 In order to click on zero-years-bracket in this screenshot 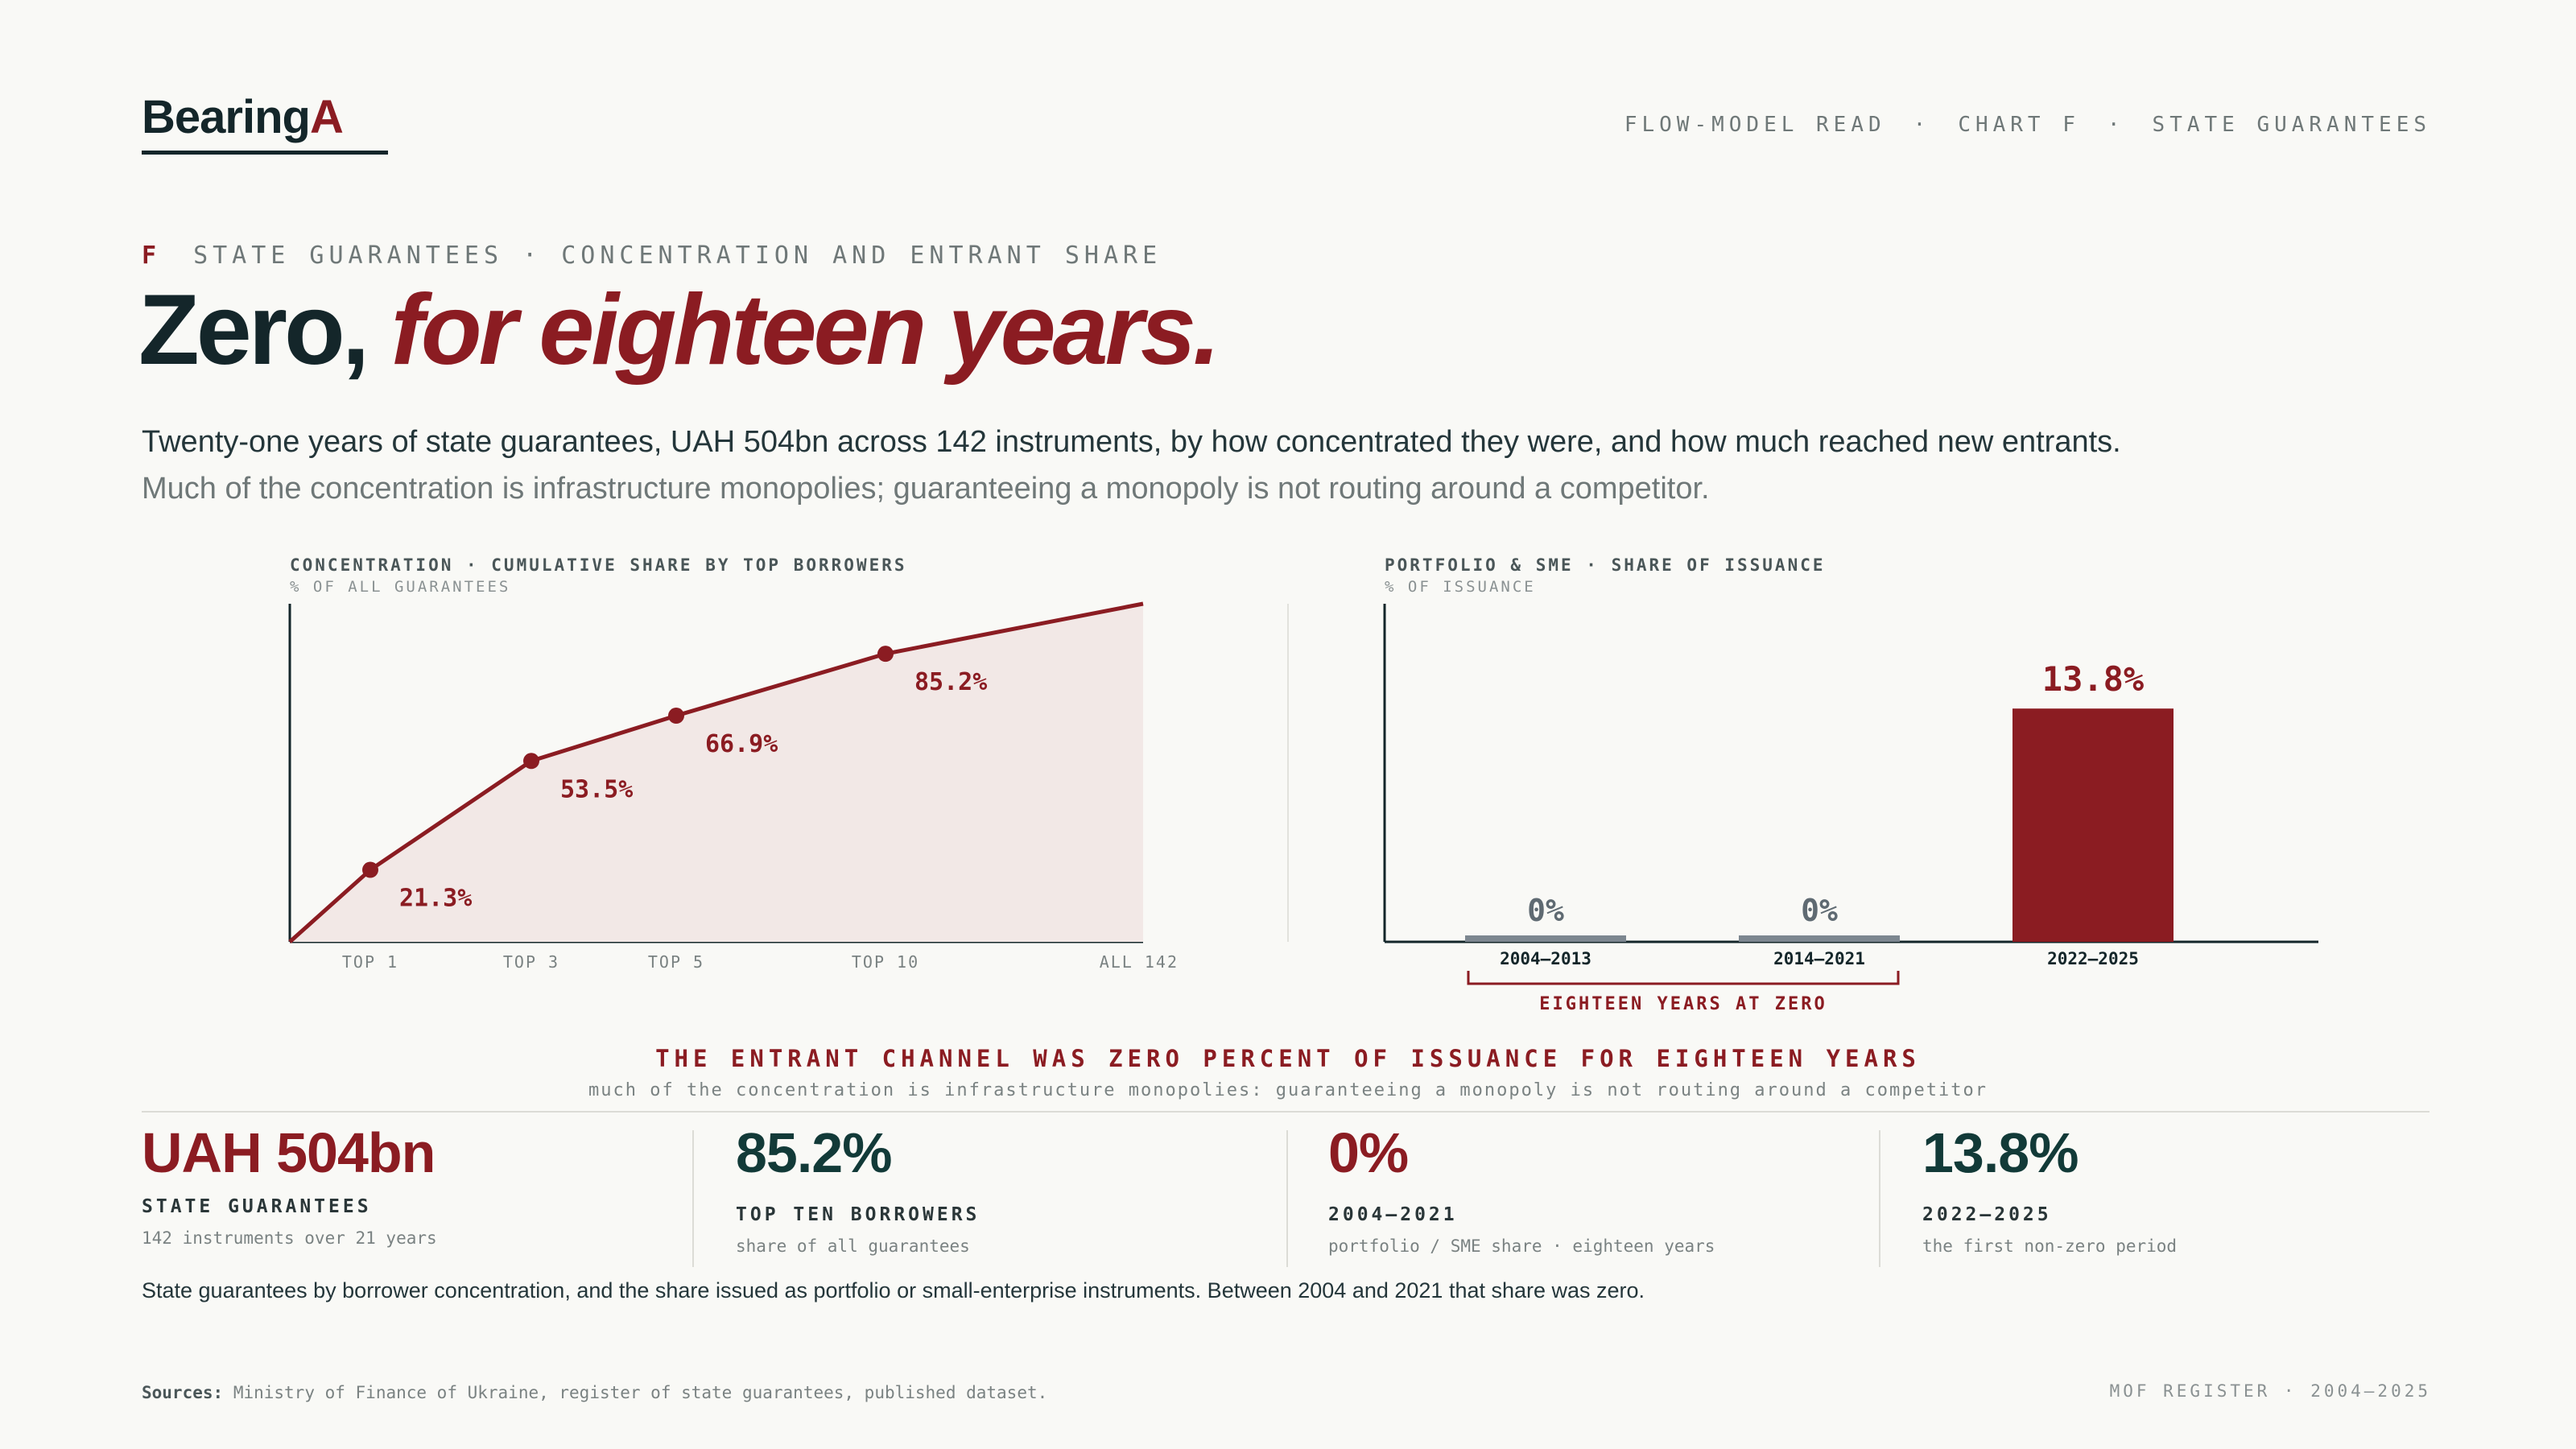, I will do `click(1684, 978)`.